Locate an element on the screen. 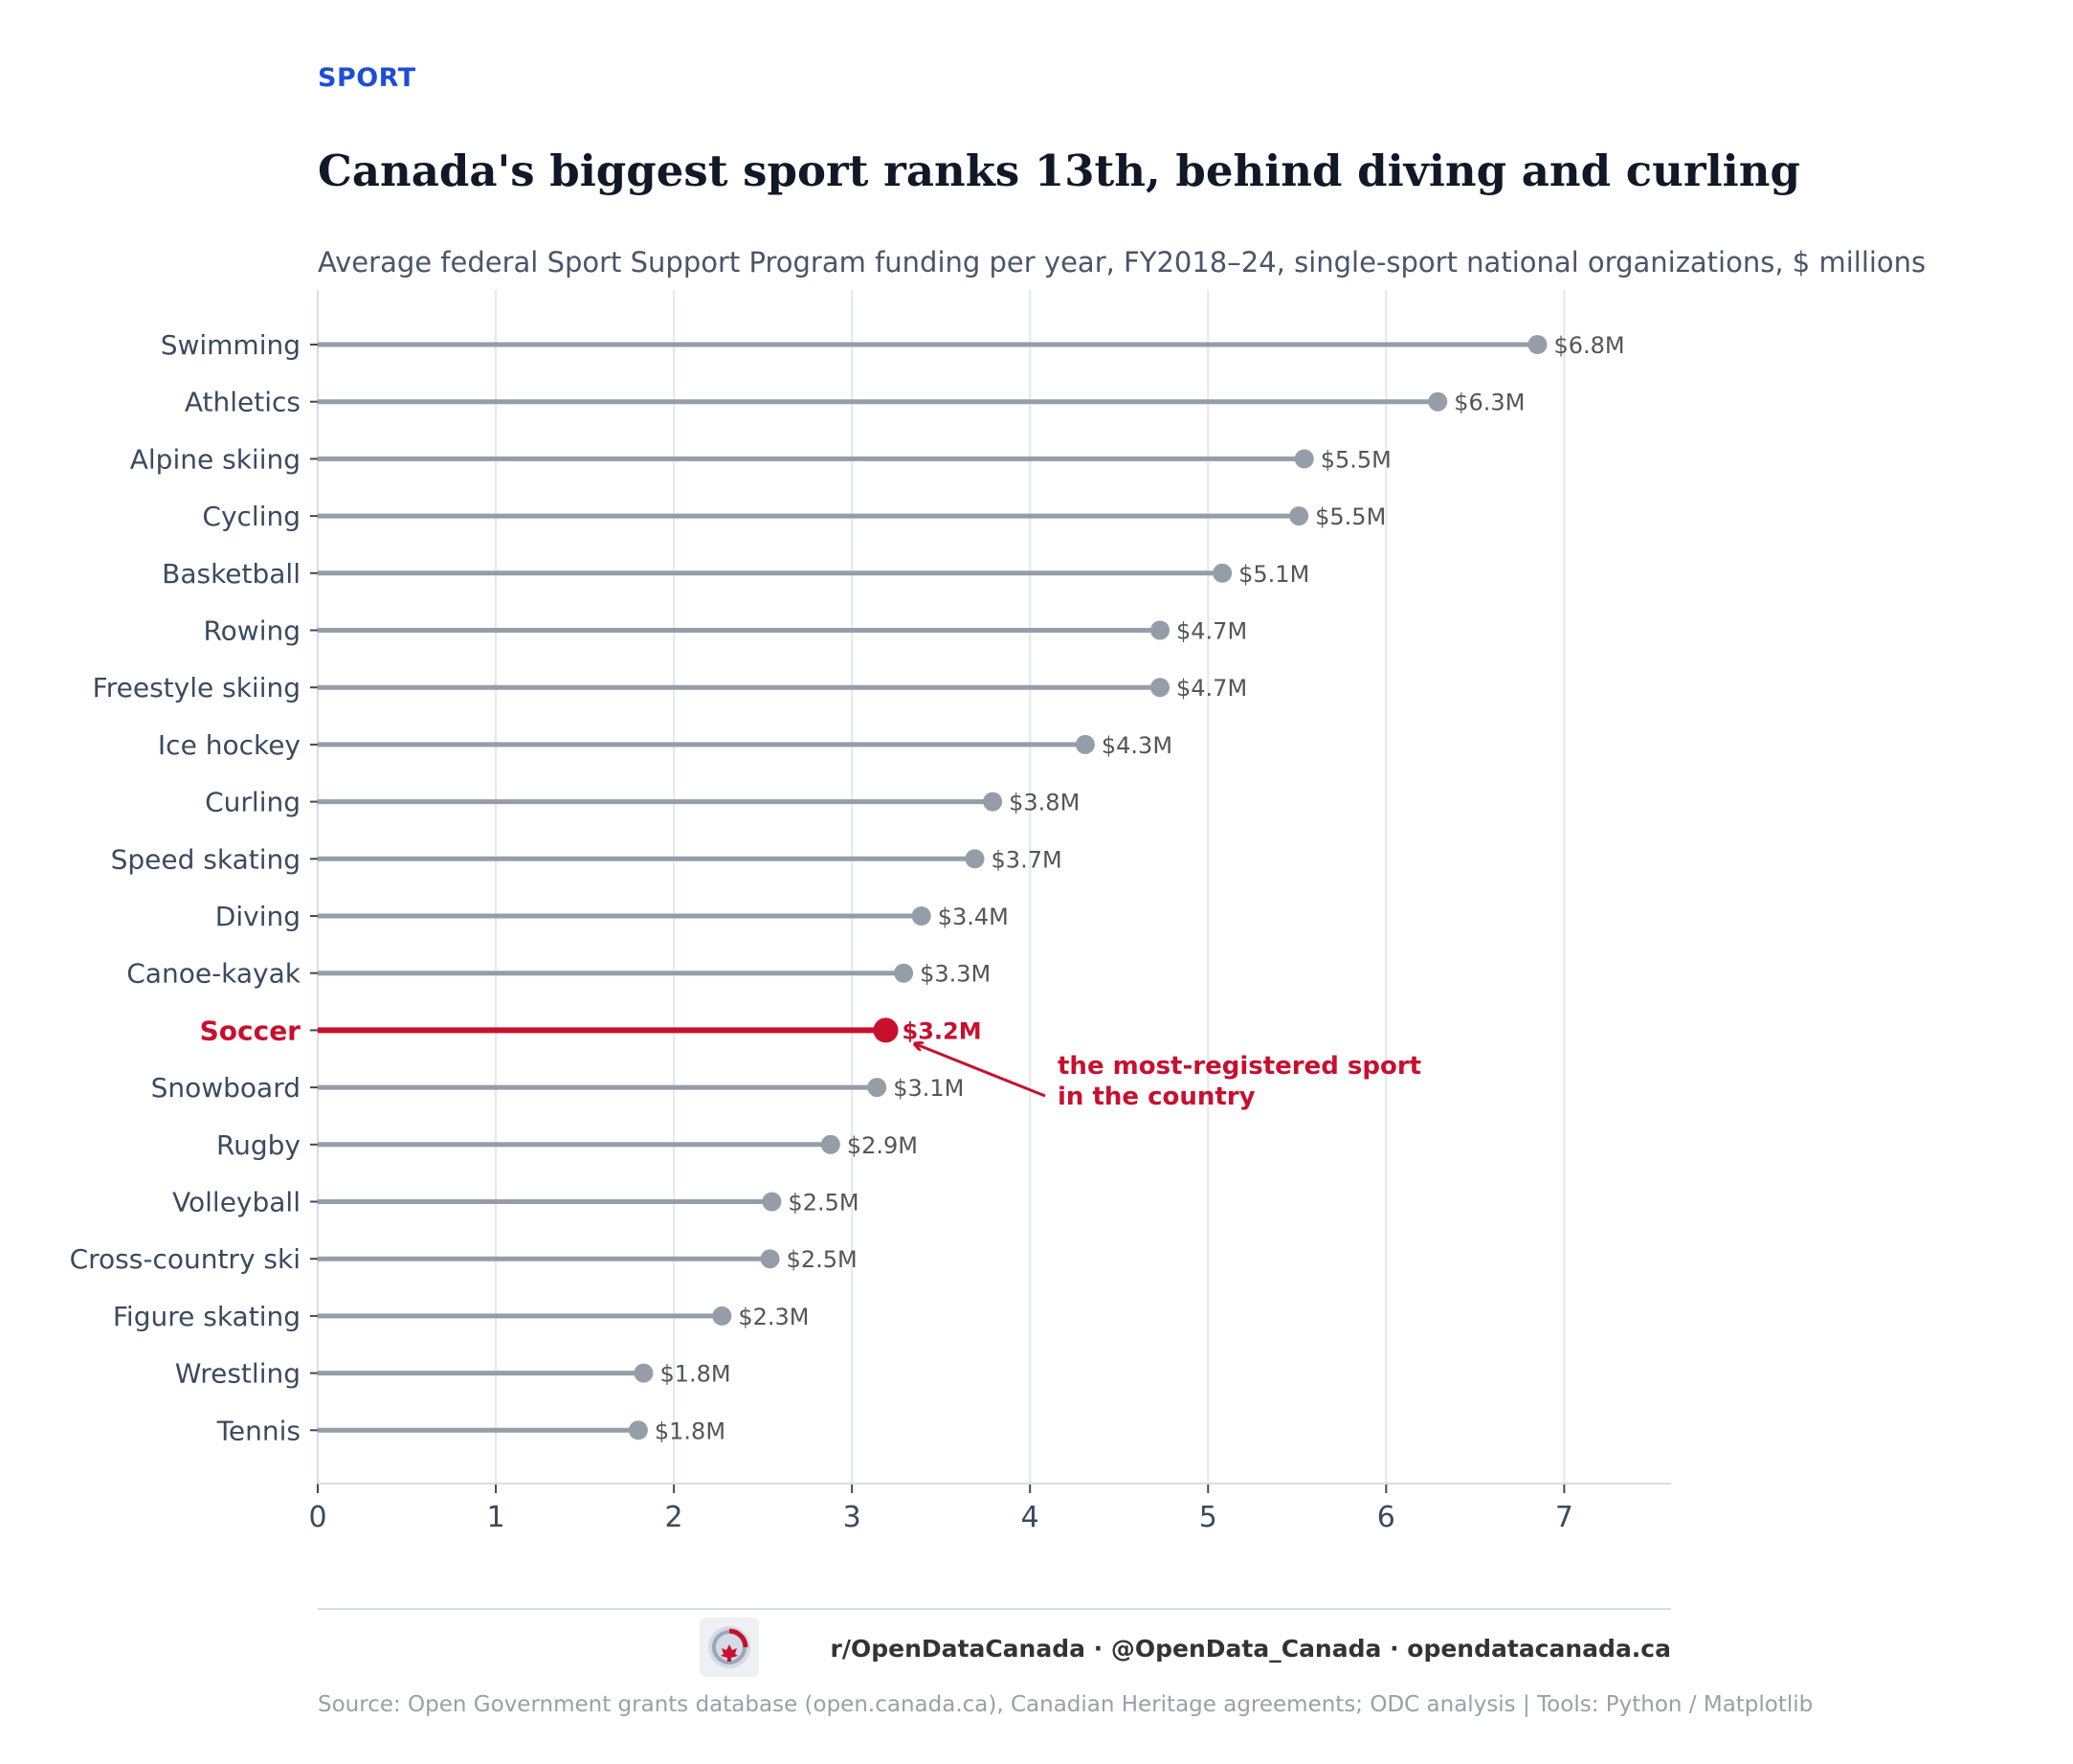 The image size is (2073, 1764). x-tick-label: 4 is located at coordinates (1030, 1517).